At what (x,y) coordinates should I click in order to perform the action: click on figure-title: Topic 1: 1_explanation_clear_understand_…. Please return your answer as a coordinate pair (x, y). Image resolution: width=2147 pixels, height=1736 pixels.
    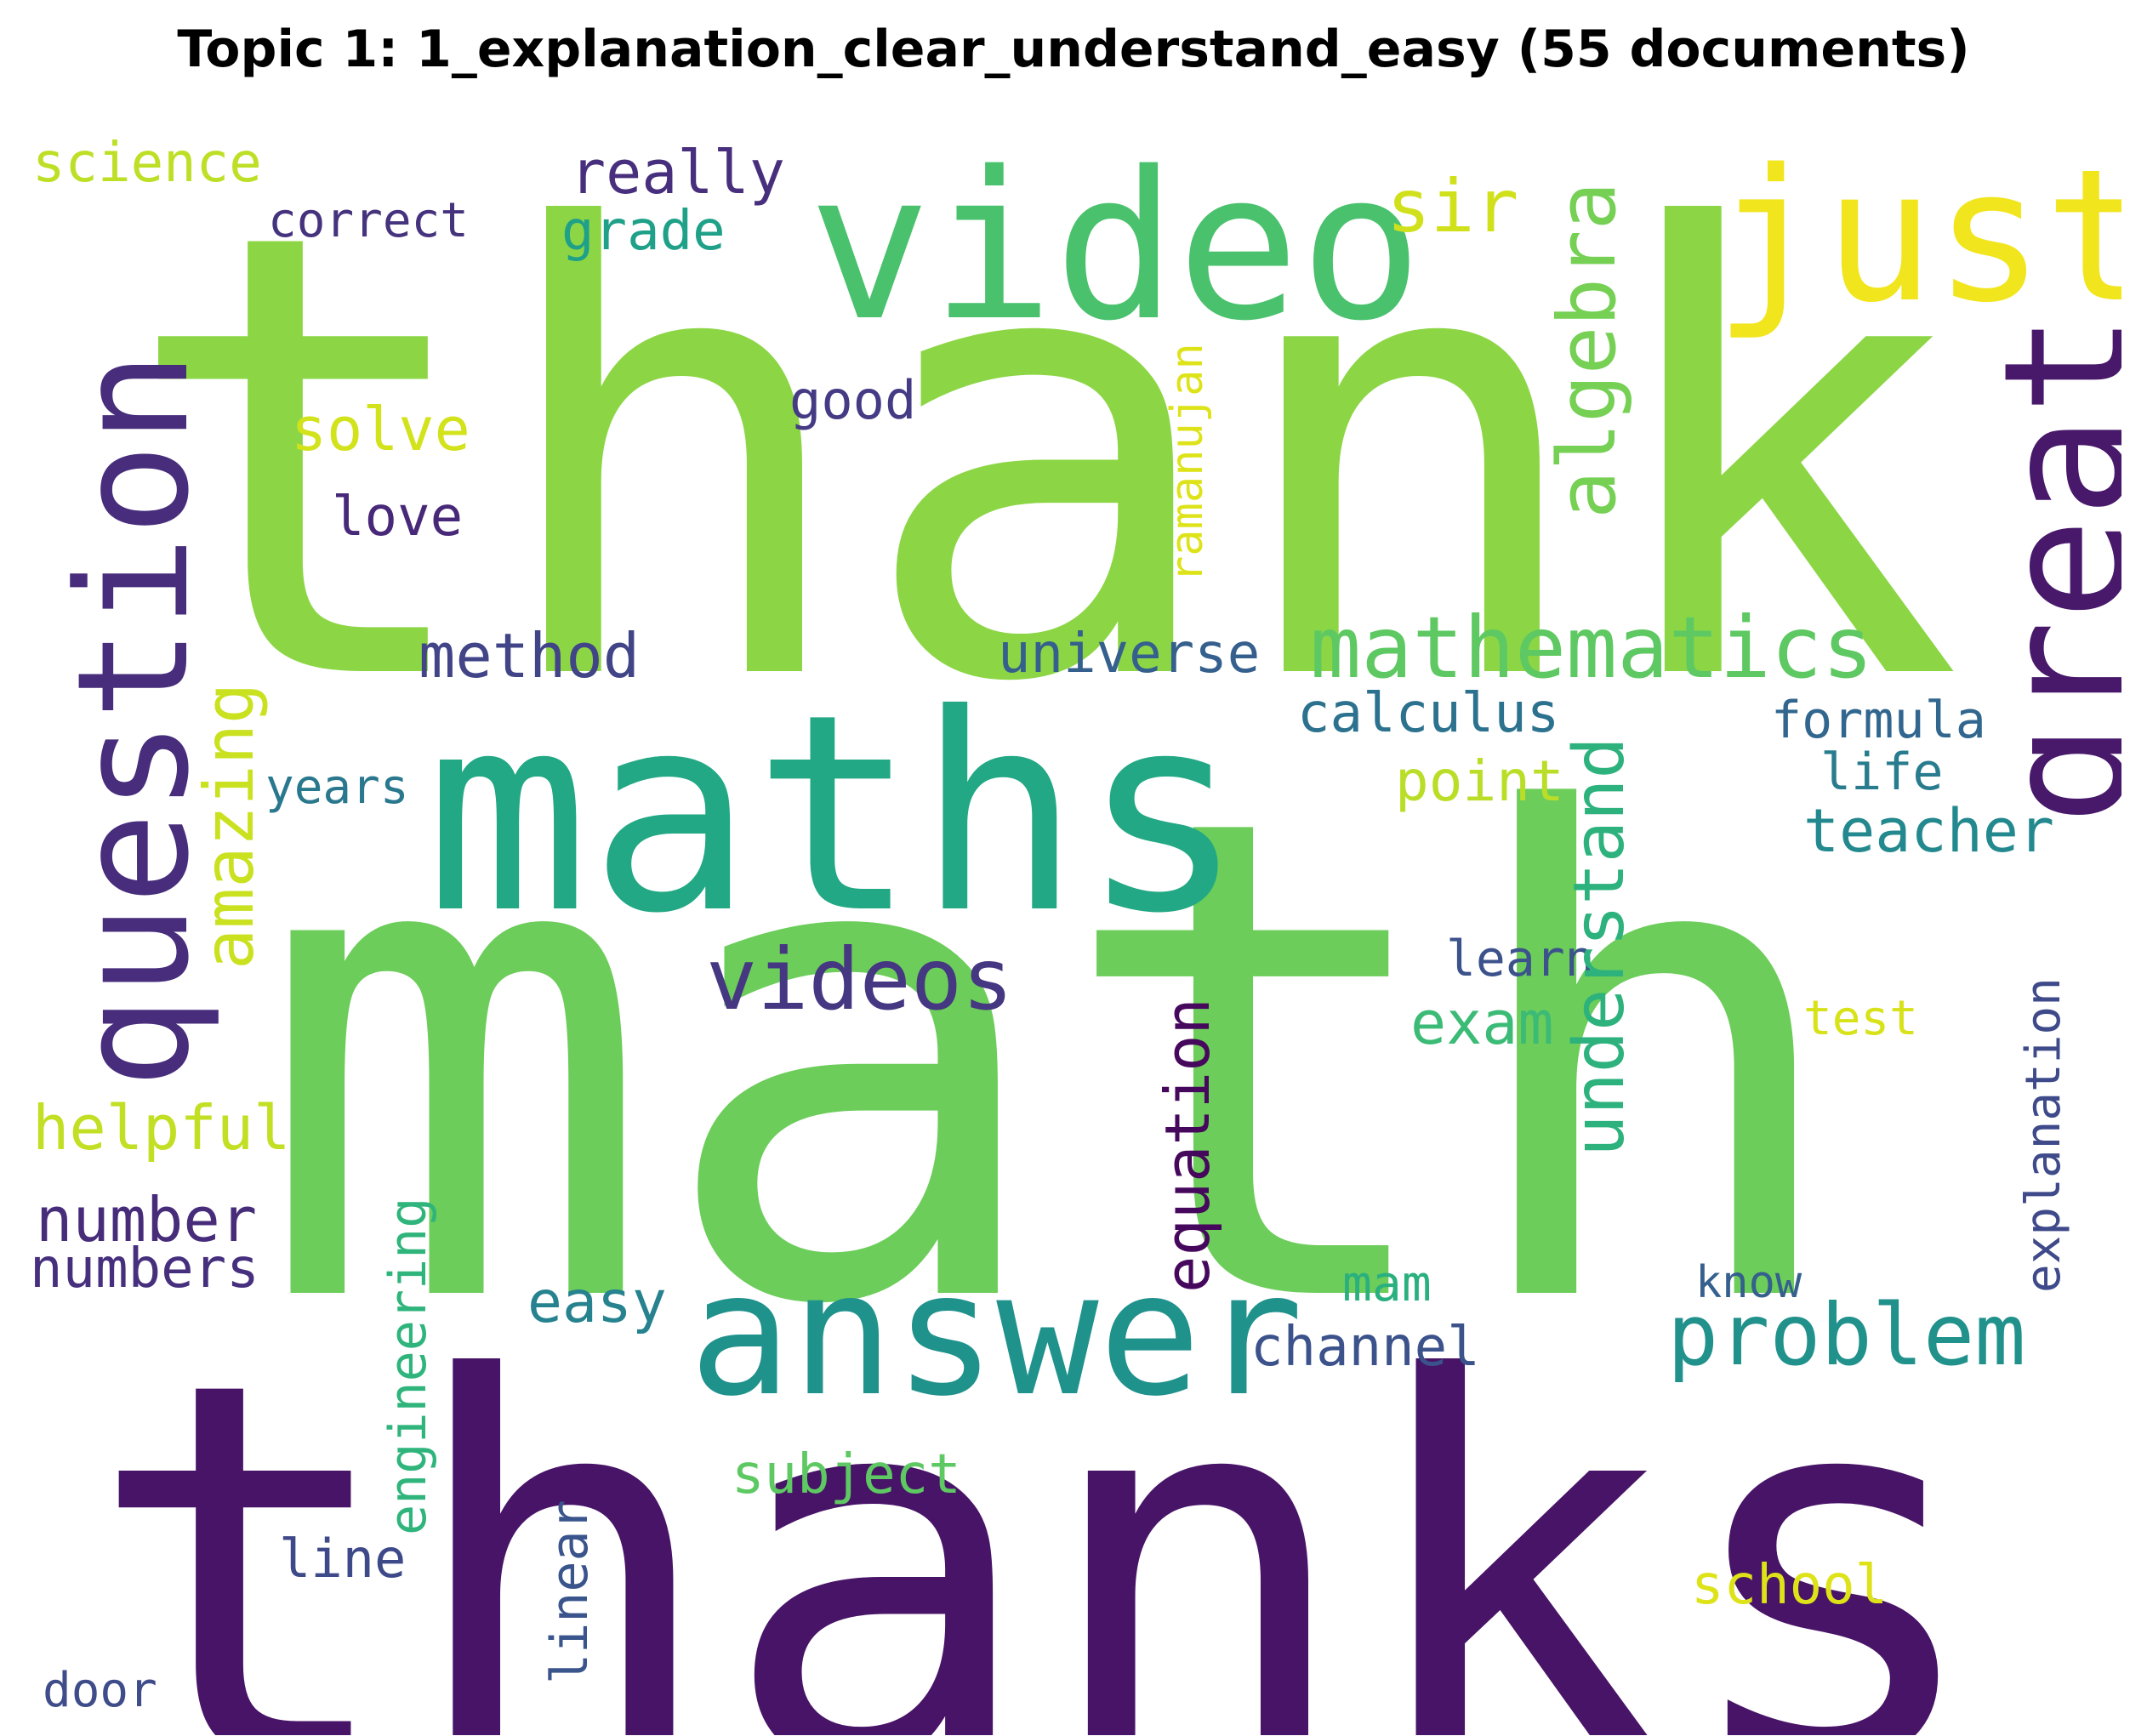
    Looking at the image, I should click on (1073, 49).